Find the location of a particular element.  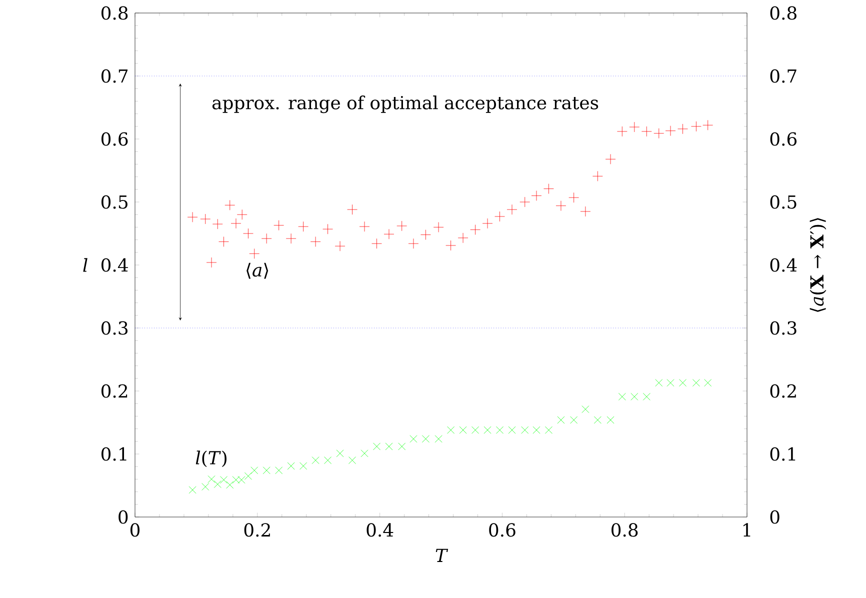

x-axis-title: T is located at coordinates (442, 555).